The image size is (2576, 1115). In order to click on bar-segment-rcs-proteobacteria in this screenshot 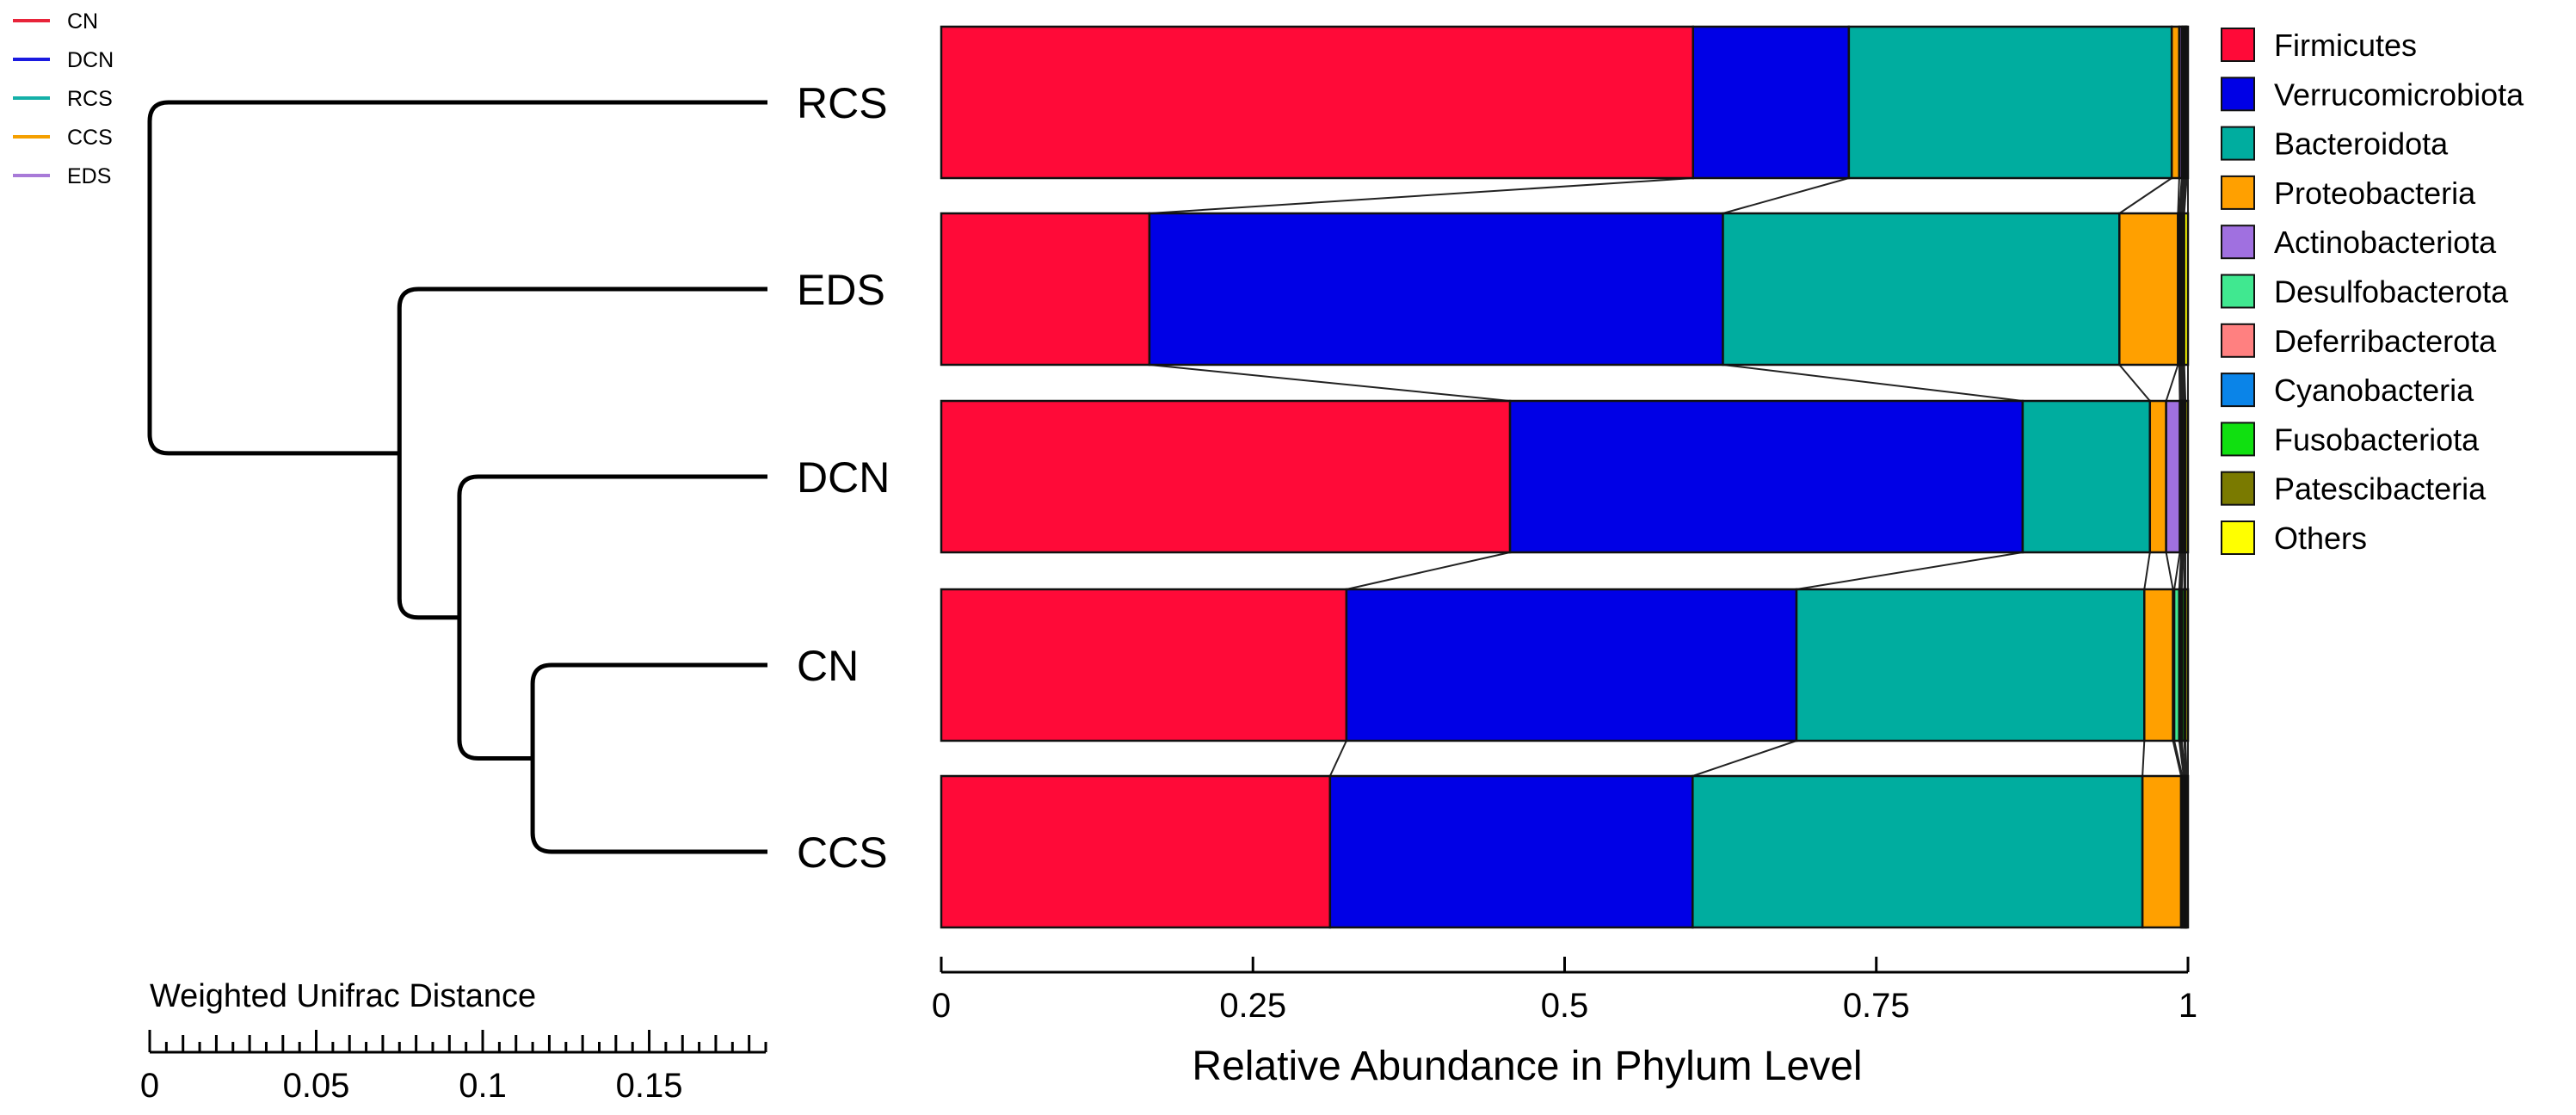, I will do `click(2175, 102)`.